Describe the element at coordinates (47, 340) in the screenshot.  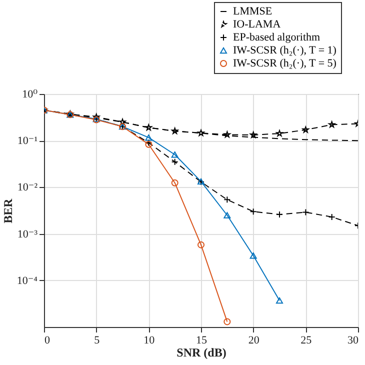
I see `x-tick-label: 0` at that location.